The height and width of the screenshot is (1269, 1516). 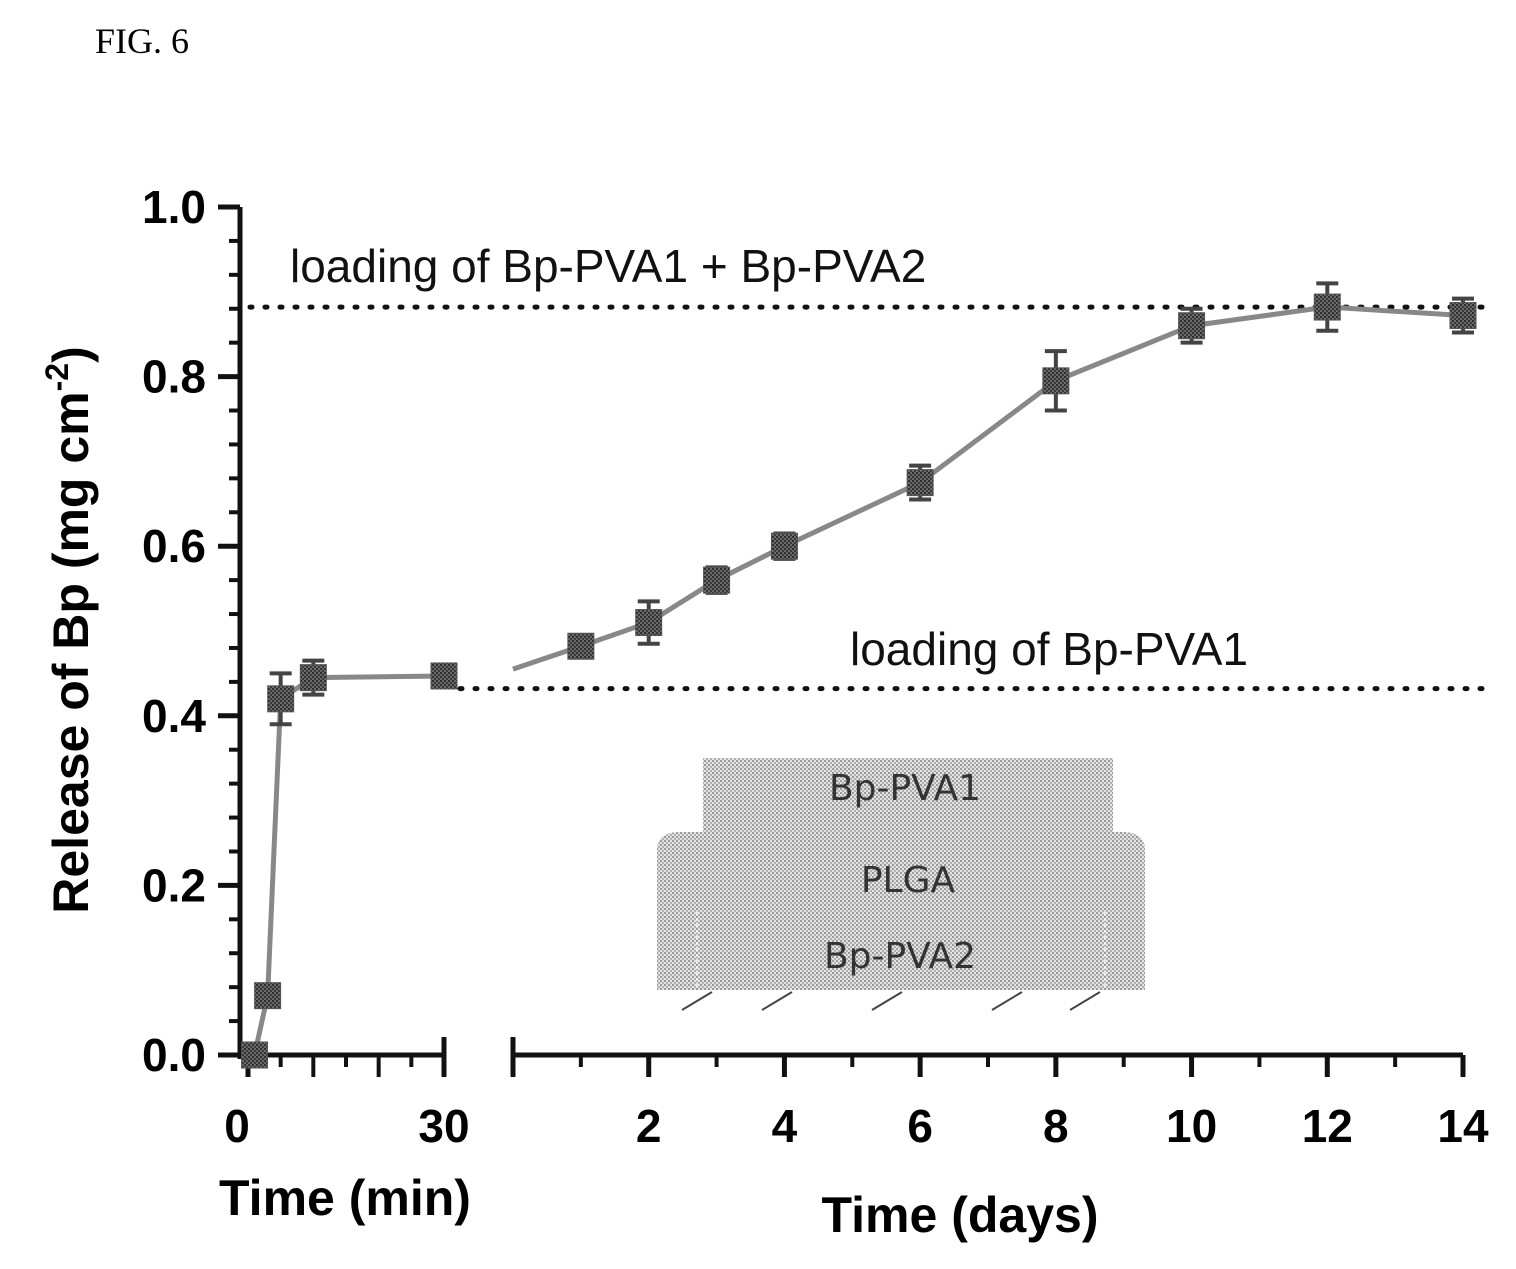 What do you see at coordinates (71, 652) in the screenshot?
I see `y-axis-title-main: Release of Bp (mg cm` at bounding box center [71, 652].